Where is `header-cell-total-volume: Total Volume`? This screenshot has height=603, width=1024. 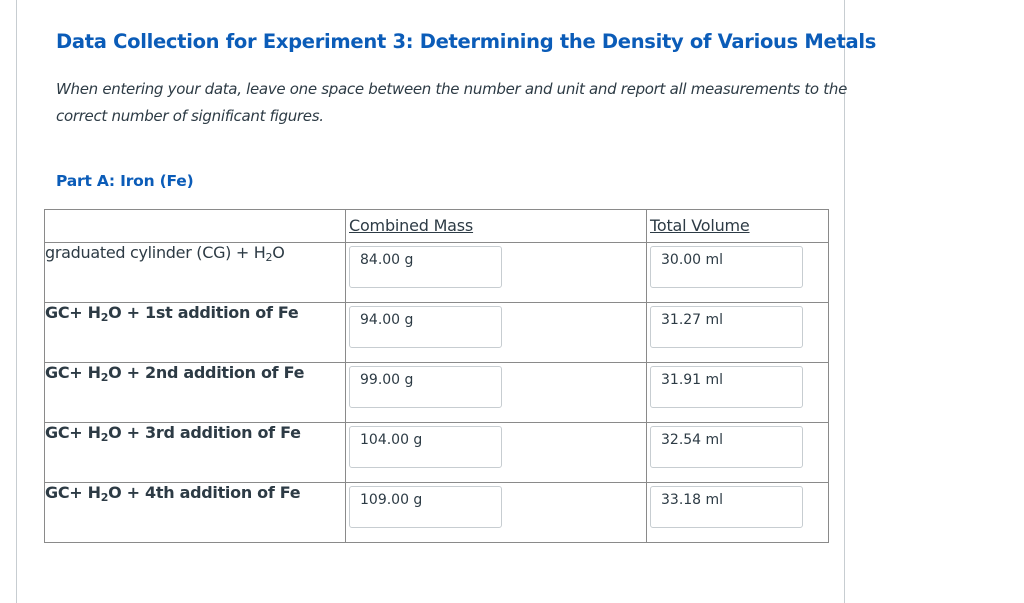
header-cell-total-volume: Total Volume is located at coordinates (737, 226).